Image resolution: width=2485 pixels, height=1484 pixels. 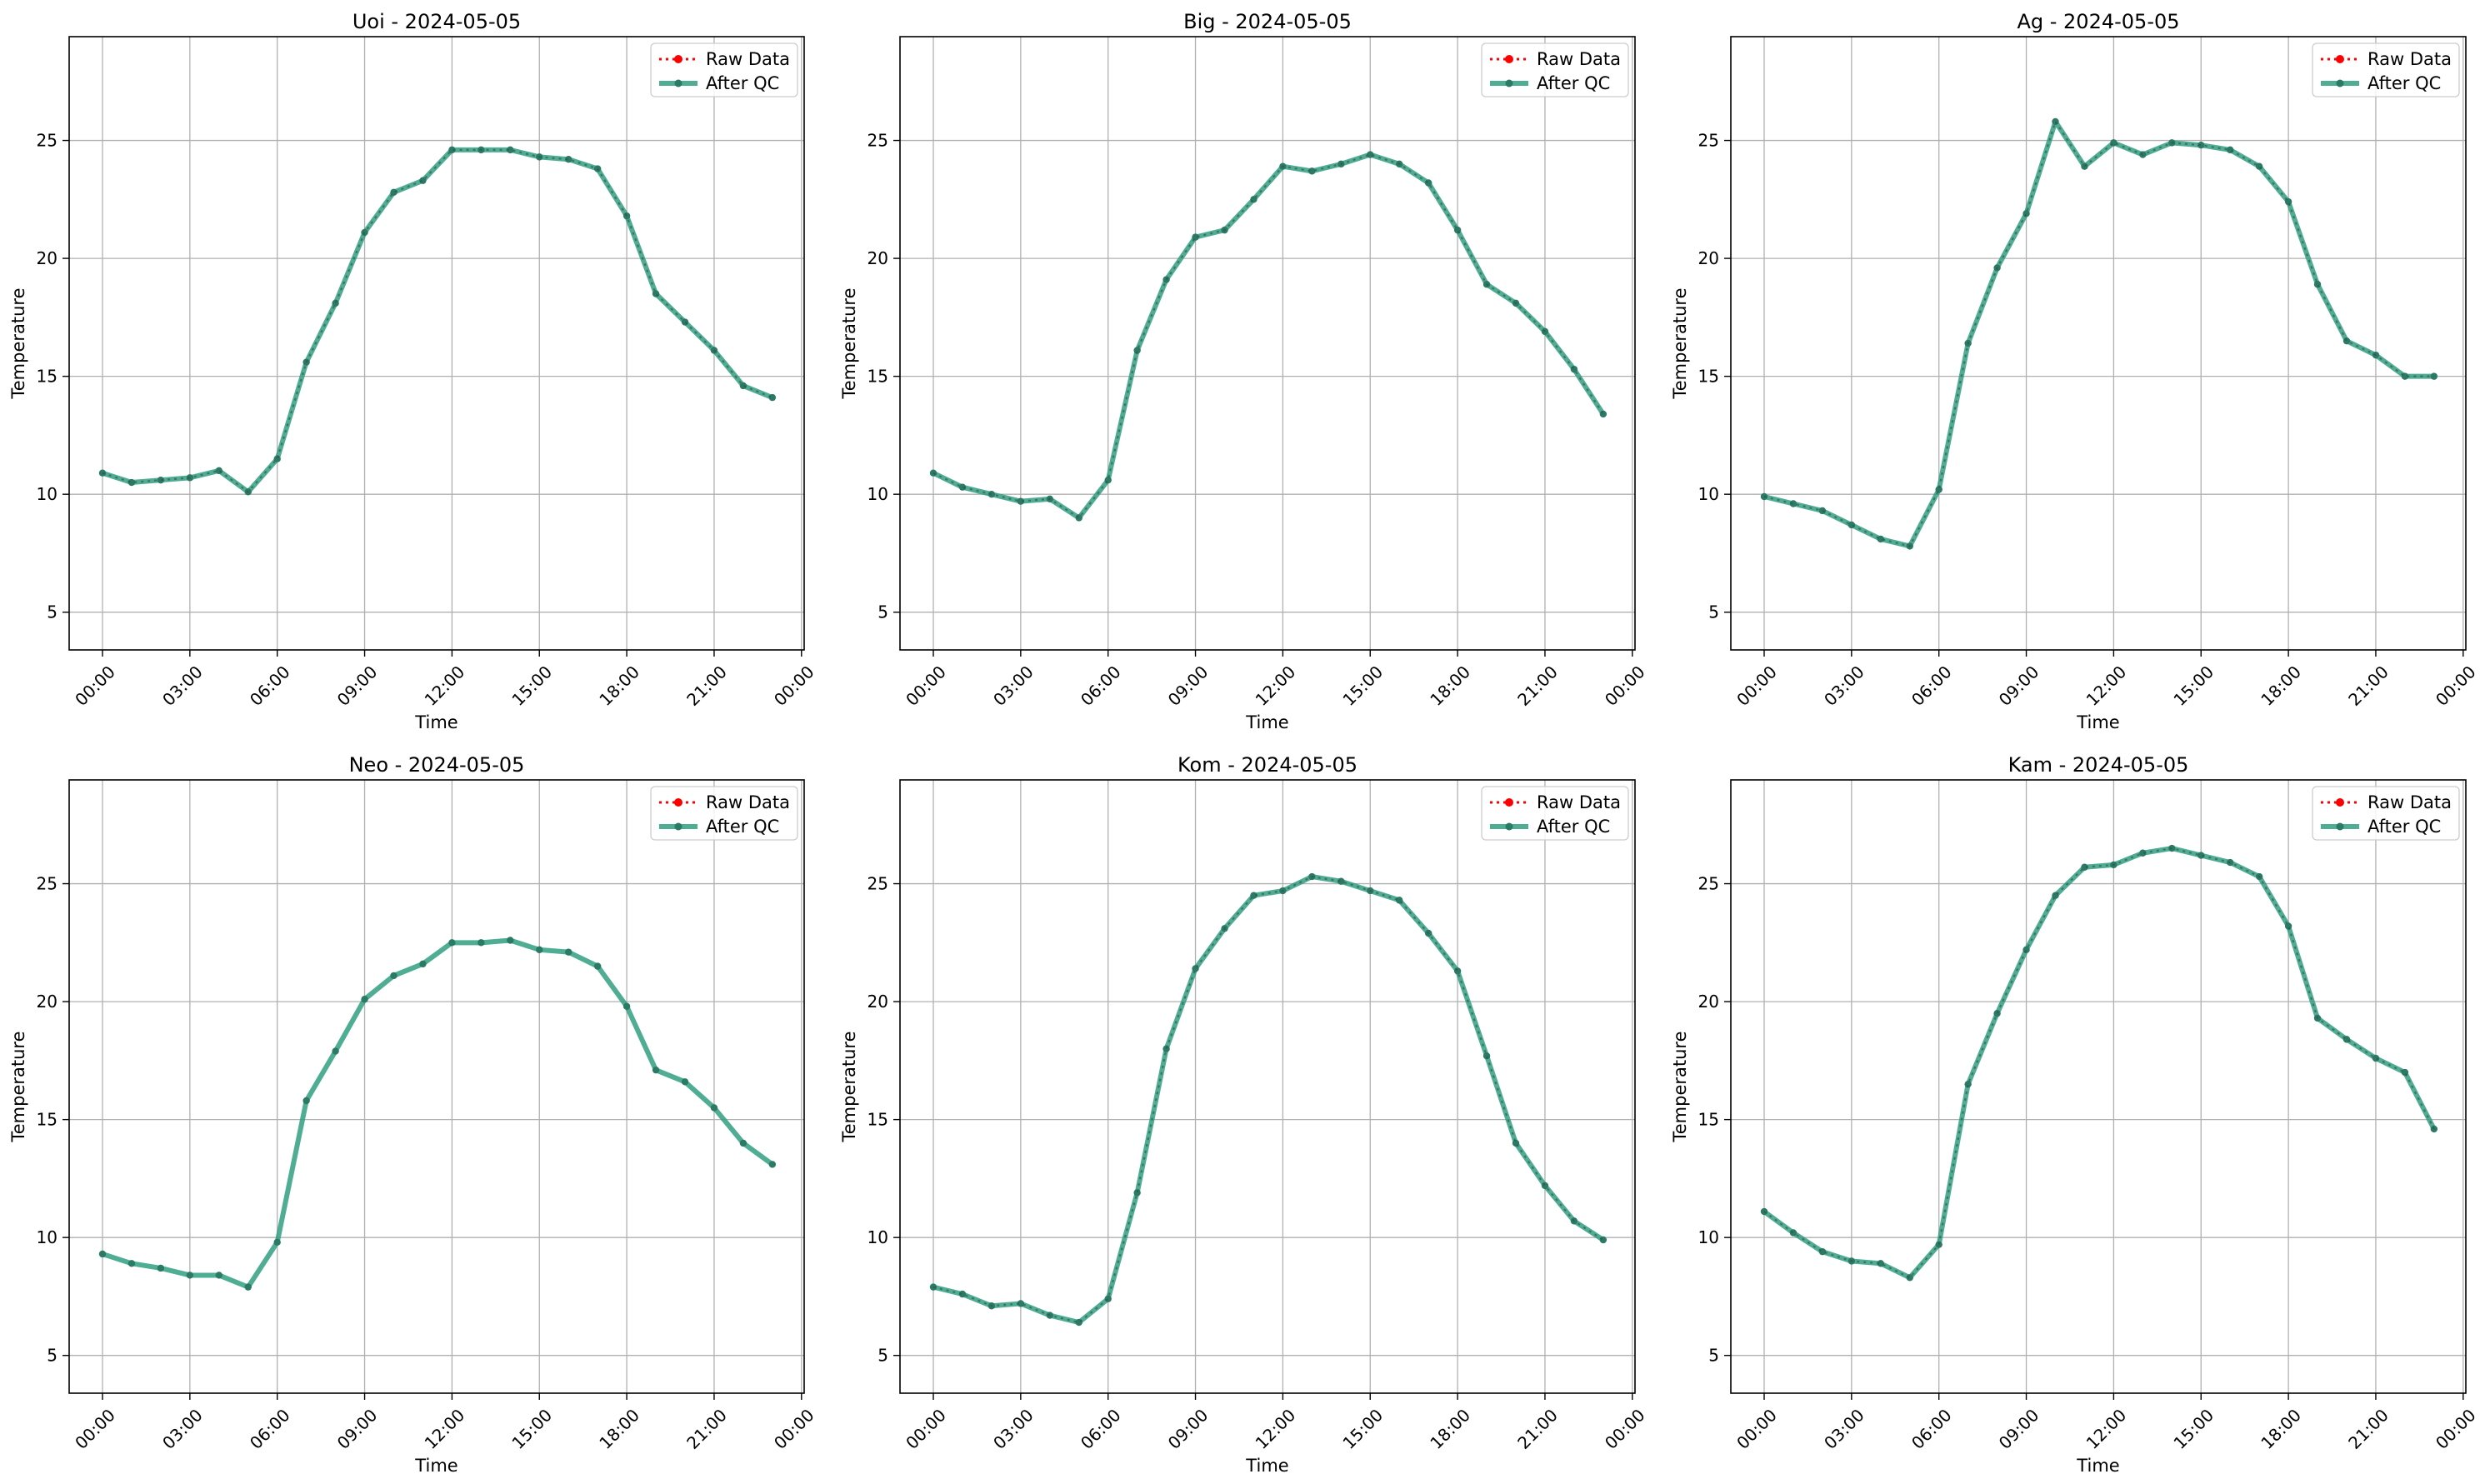 I want to click on subplot-title: Ag - 2024-05-05, so click(x=2098, y=21).